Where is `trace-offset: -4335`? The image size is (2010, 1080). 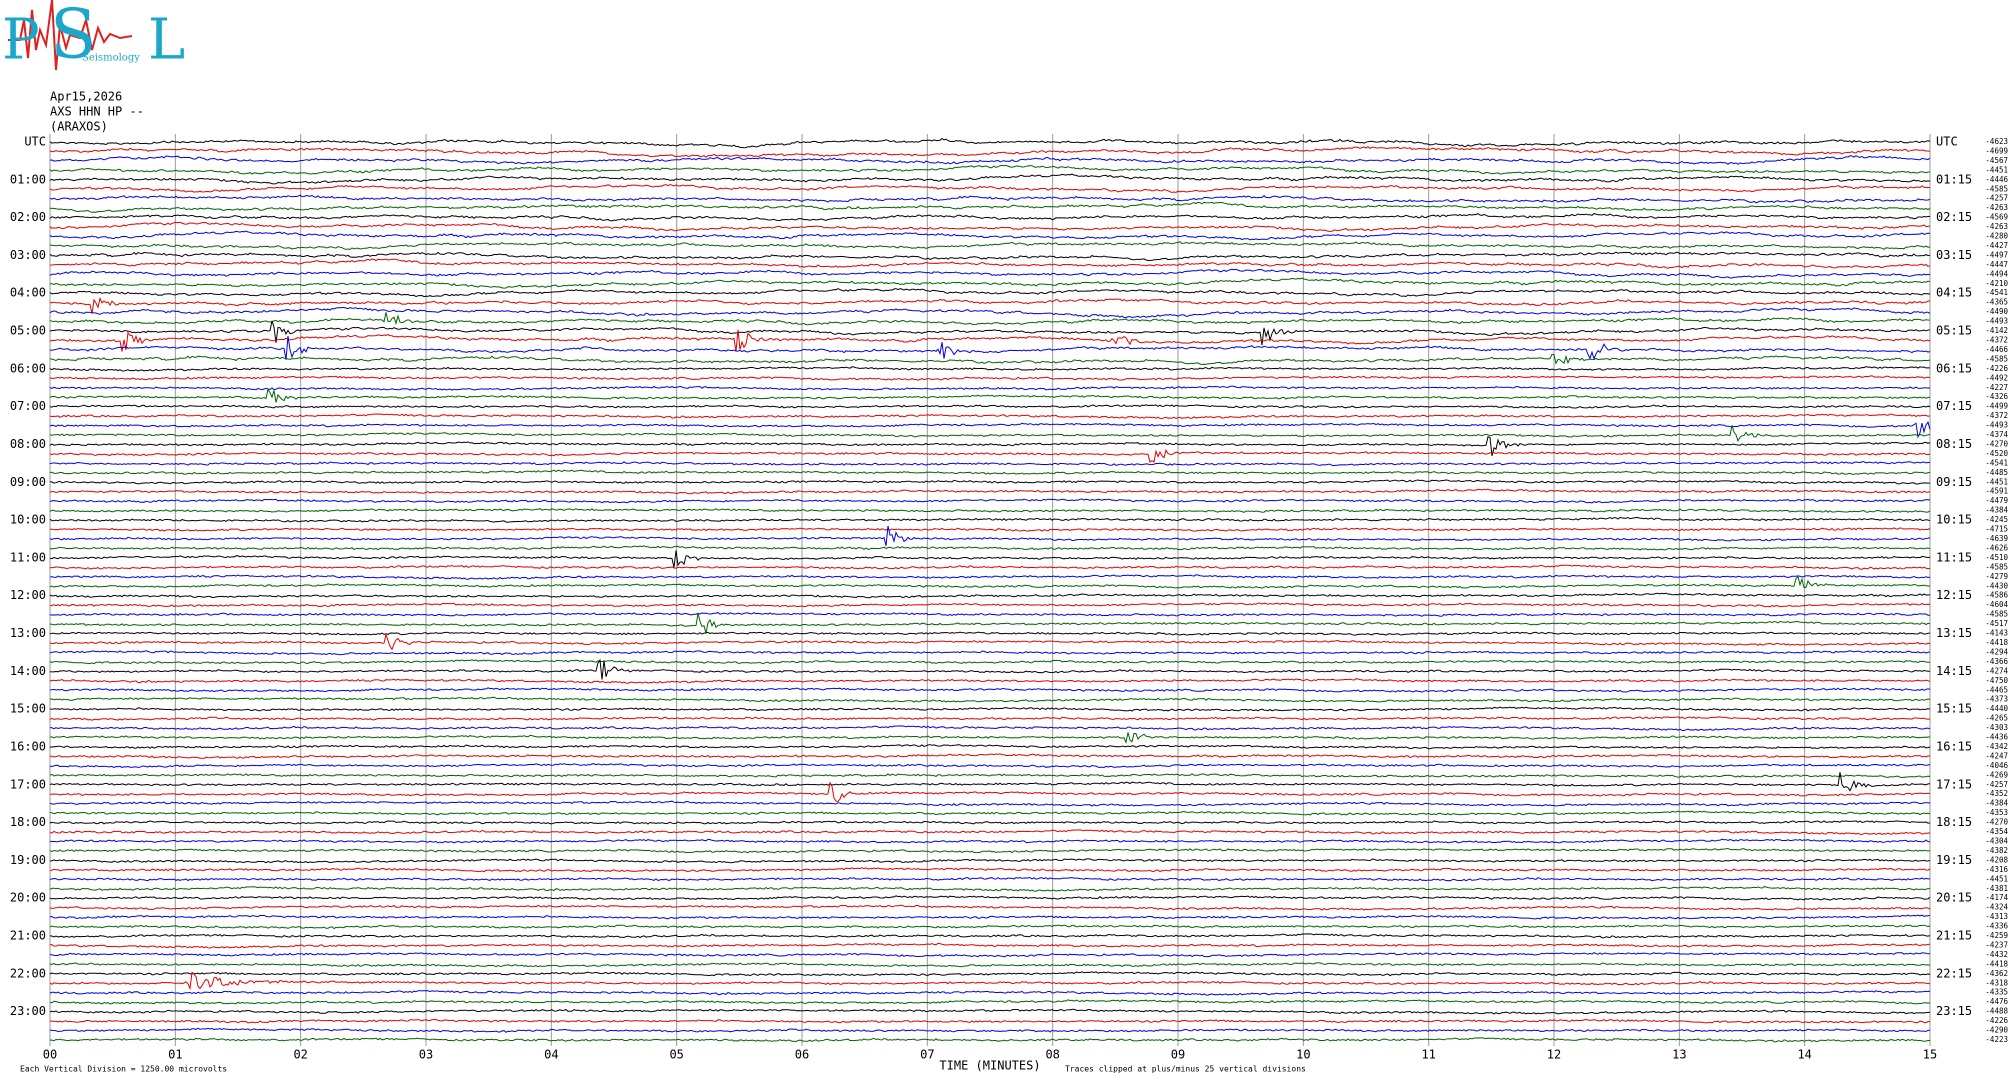 trace-offset: -4335 is located at coordinates (1996, 992).